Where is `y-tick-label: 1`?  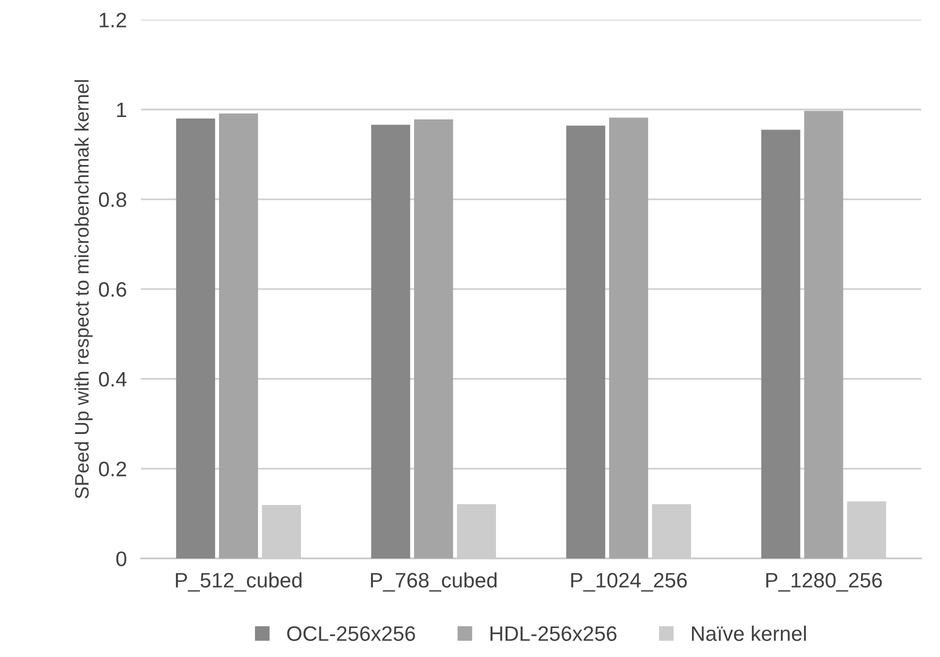
y-tick-label: 1 is located at coordinates (121, 110).